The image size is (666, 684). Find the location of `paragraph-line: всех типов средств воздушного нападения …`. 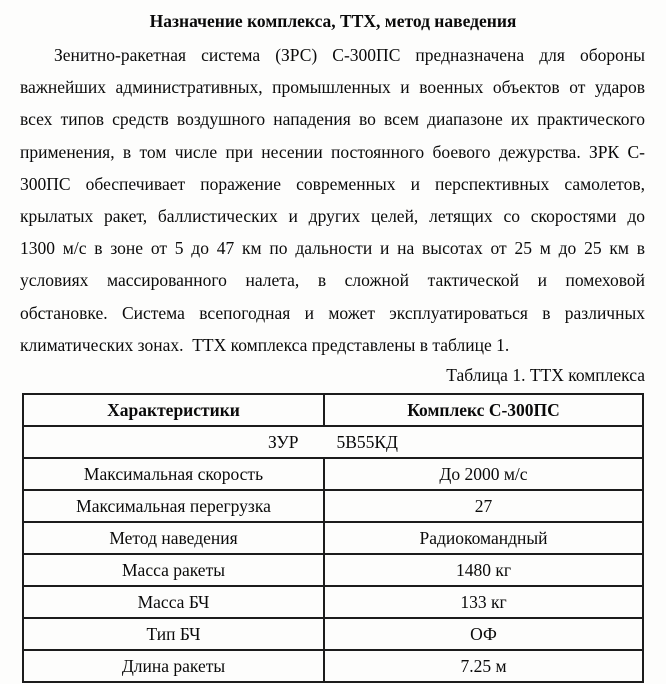

paragraph-line: всех типов средств воздушного нападения … is located at coordinates (332, 119).